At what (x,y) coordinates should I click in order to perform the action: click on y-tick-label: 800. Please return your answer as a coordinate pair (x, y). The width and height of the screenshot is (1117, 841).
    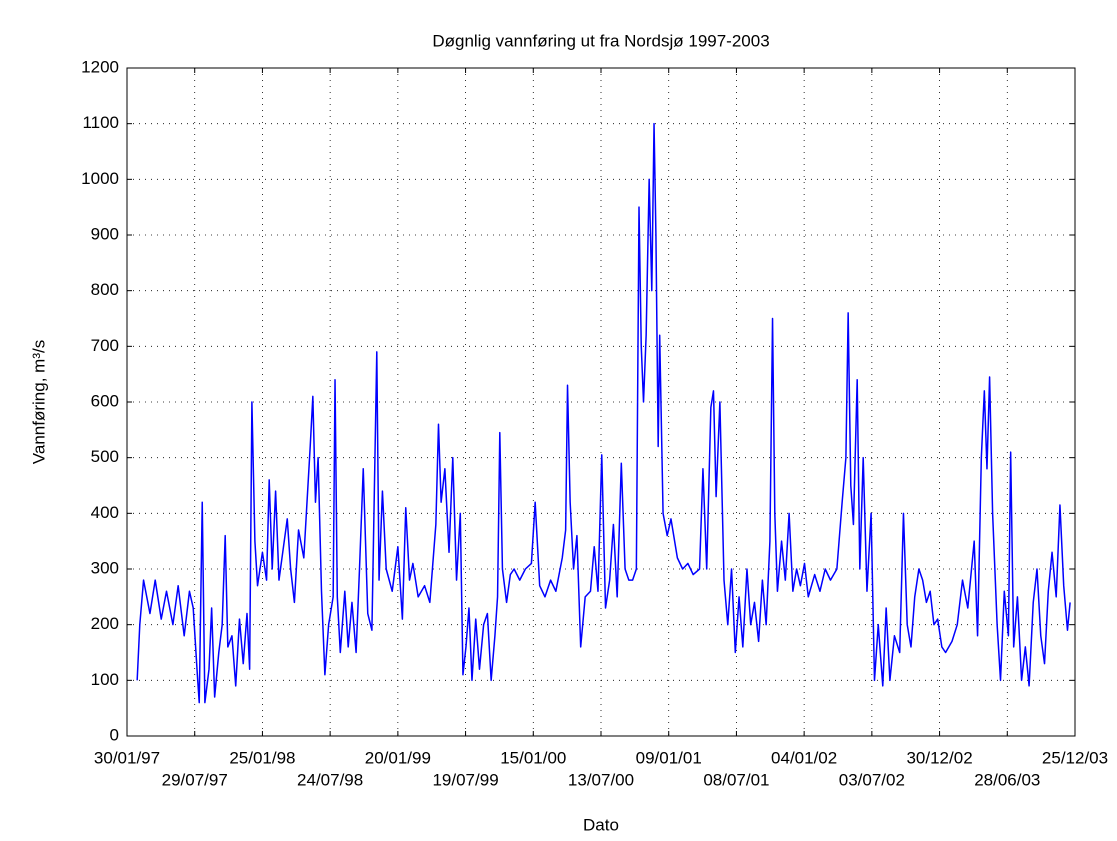
    Looking at the image, I should click on (105, 289).